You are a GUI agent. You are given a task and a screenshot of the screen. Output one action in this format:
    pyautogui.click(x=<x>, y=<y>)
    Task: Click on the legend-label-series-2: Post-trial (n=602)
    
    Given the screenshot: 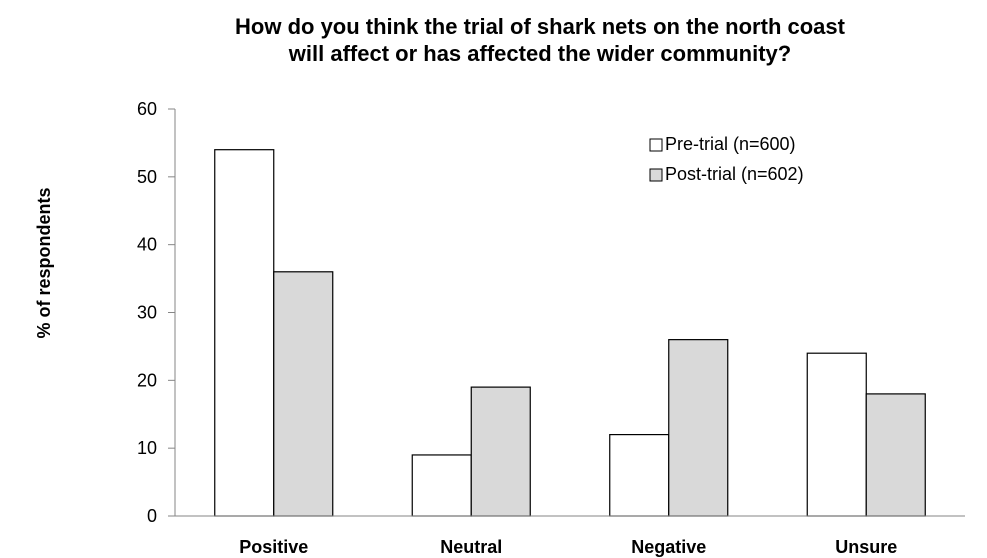 What is the action you would take?
    pyautogui.click(x=734, y=174)
    